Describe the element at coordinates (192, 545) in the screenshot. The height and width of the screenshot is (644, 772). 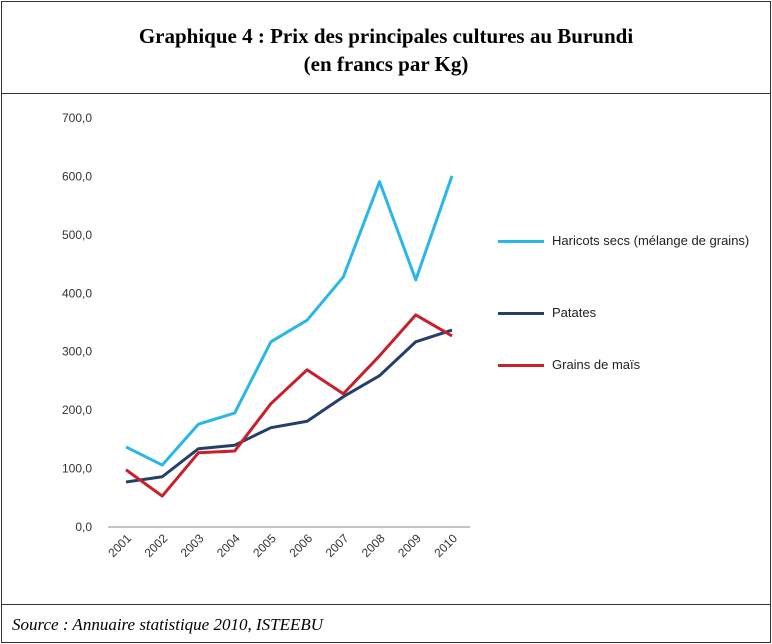
I see `x-tick-label: 2003` at that location.